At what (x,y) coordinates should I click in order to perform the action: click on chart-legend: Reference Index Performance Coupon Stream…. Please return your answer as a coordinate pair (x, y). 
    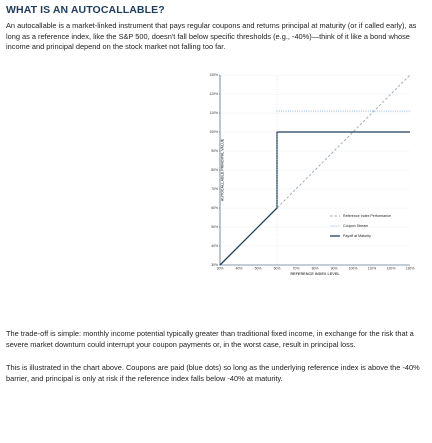
    Looking at the image, I should click on (360, 226).